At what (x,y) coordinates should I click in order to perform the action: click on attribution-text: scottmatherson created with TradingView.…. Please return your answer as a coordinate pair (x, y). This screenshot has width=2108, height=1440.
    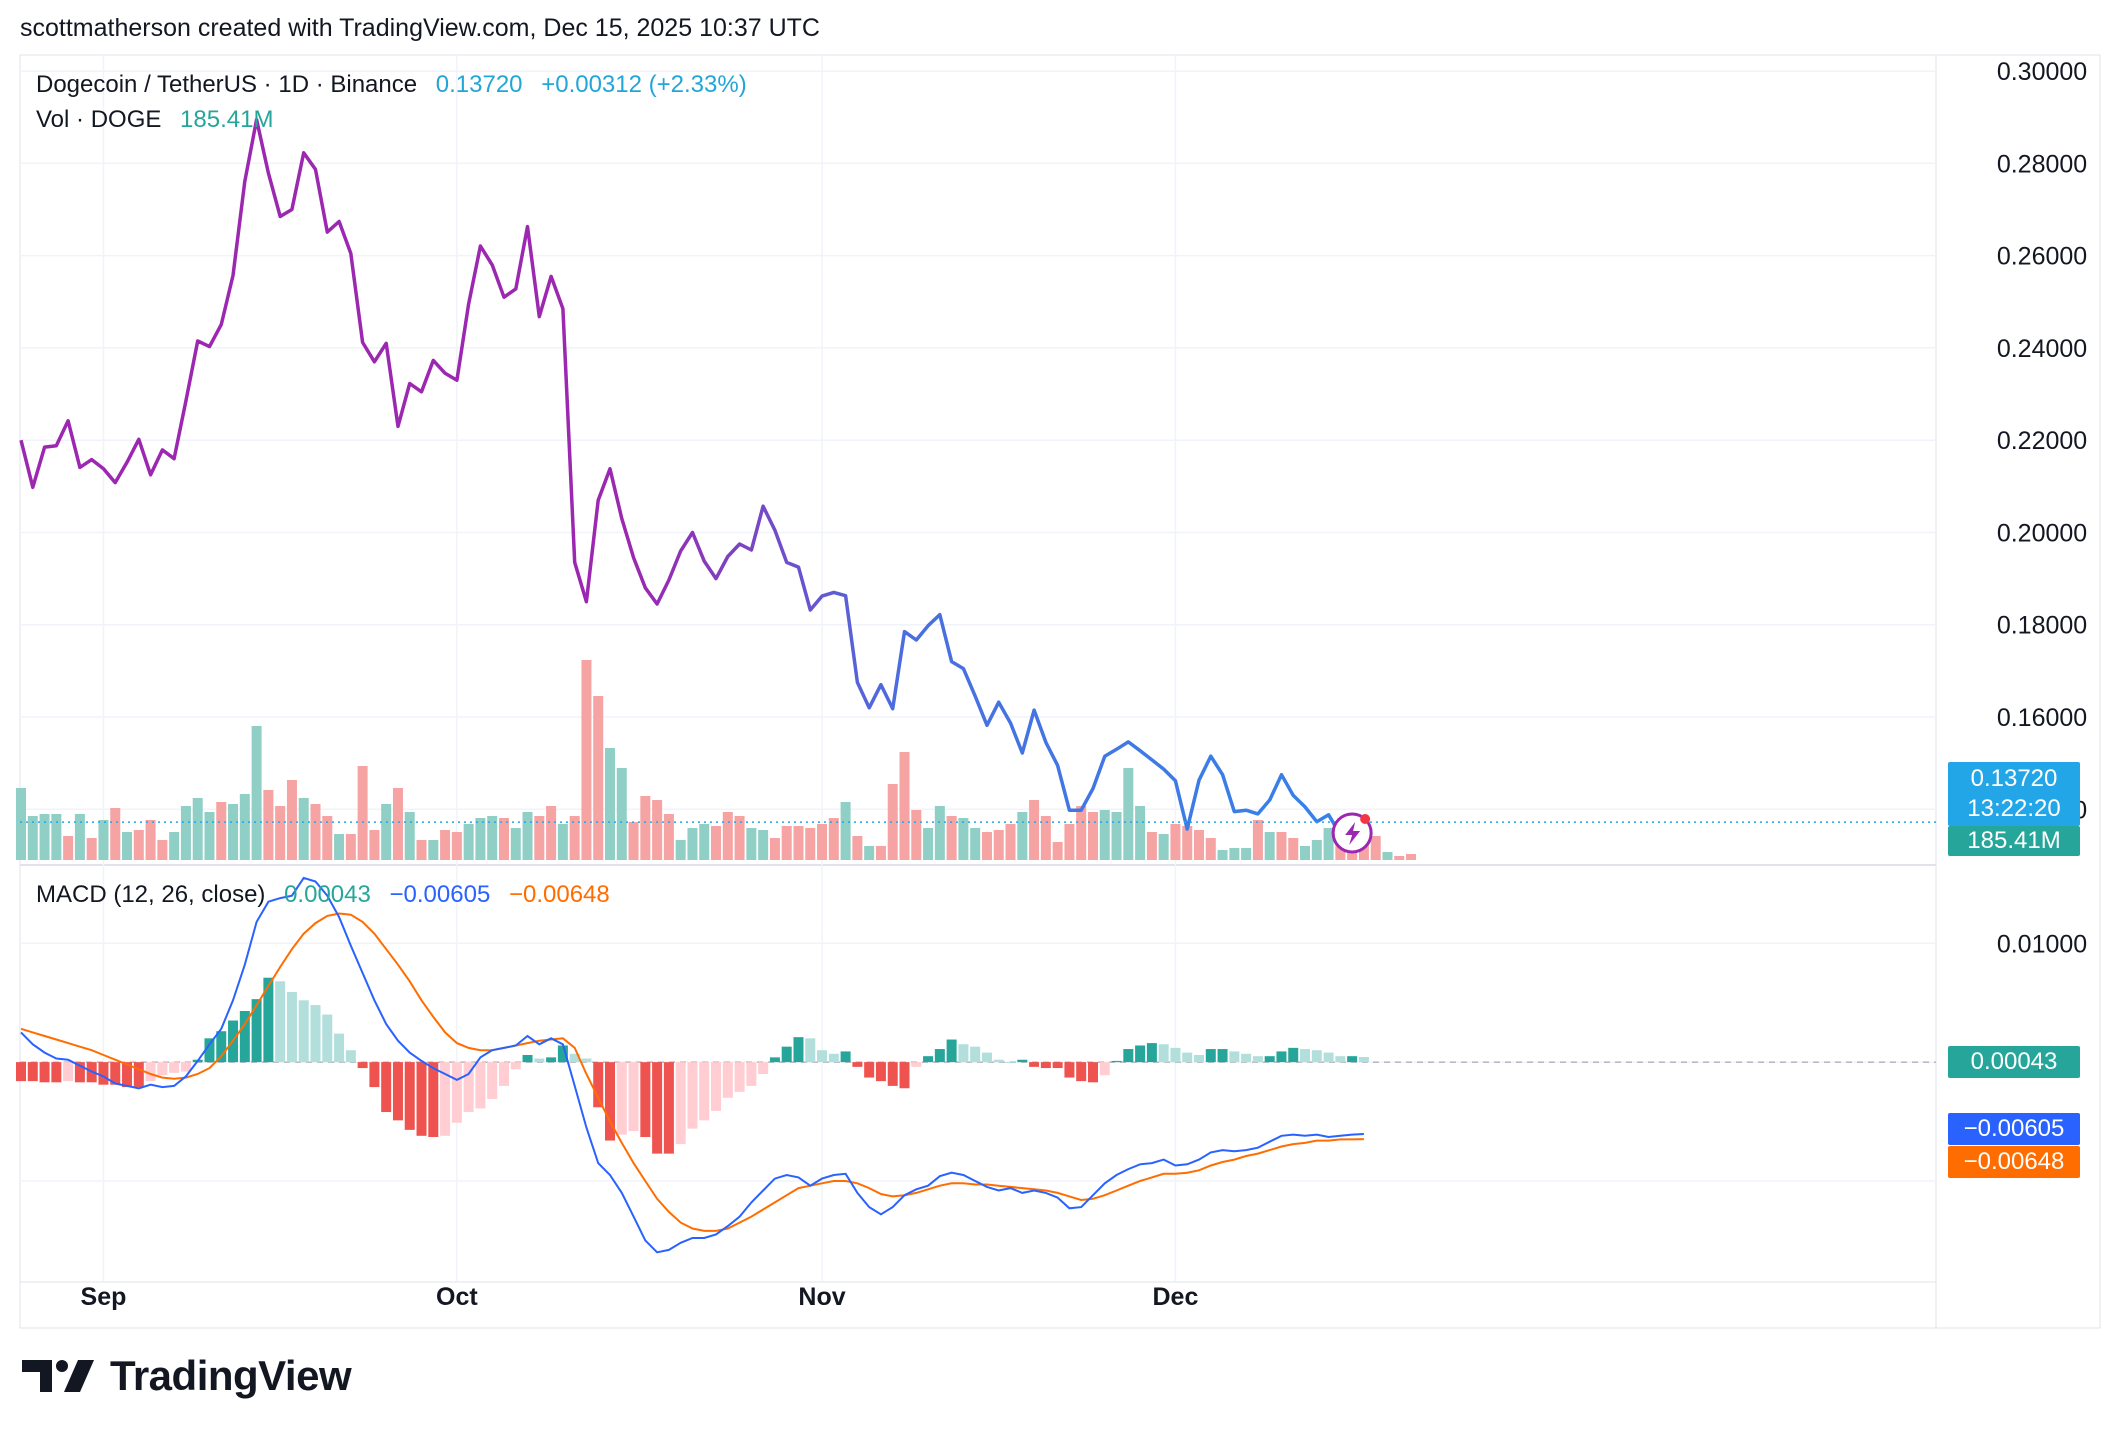
    Looking at the image, I should click on (420, 28).